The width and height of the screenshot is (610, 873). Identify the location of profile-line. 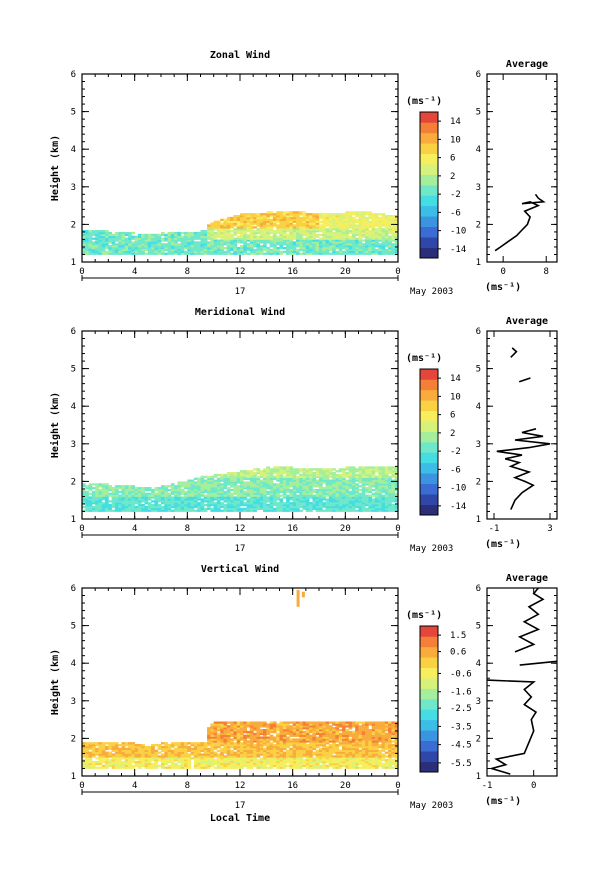
(524, 380).